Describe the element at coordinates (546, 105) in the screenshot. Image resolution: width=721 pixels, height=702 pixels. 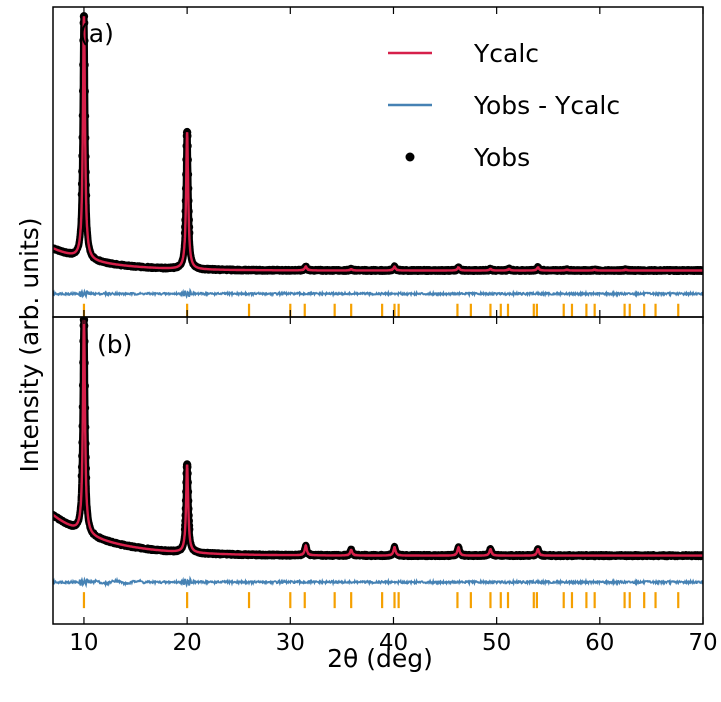
I see `legend-label: Yobs - Ycalc` at that location.